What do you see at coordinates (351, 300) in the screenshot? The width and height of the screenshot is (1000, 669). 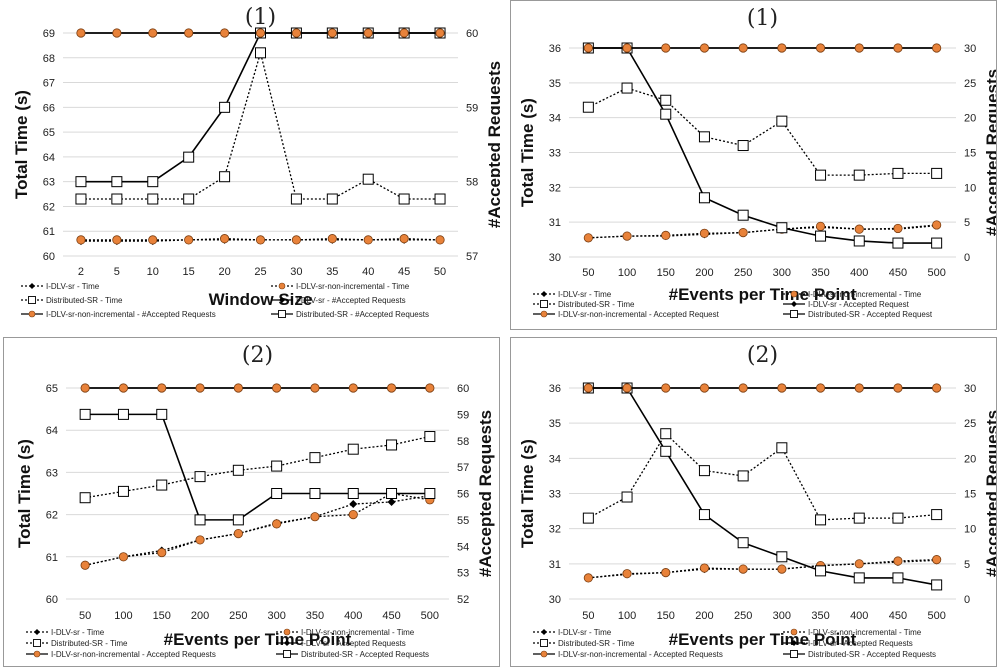 I see `legend-label: I-DLV-sr - #Accepted Requests` at bounding box center [351, 300].